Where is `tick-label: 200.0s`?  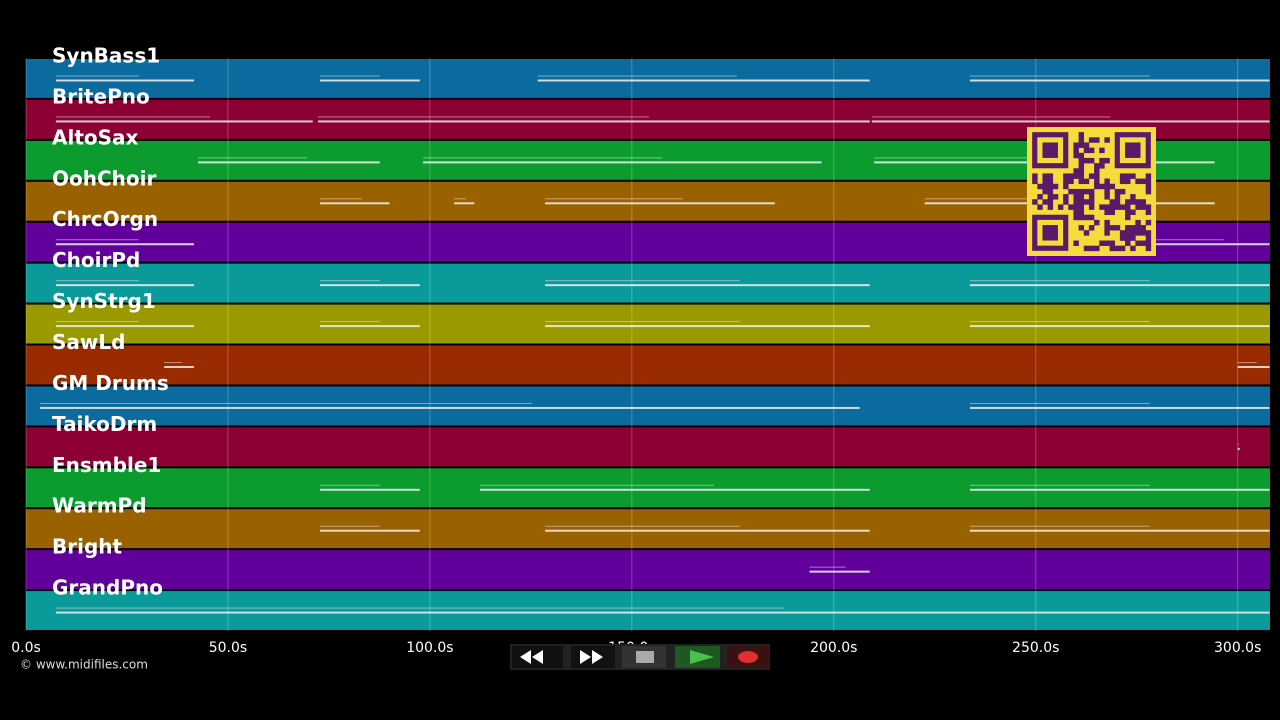 tick-label: 200.0s is located at coordinates (833, 648).